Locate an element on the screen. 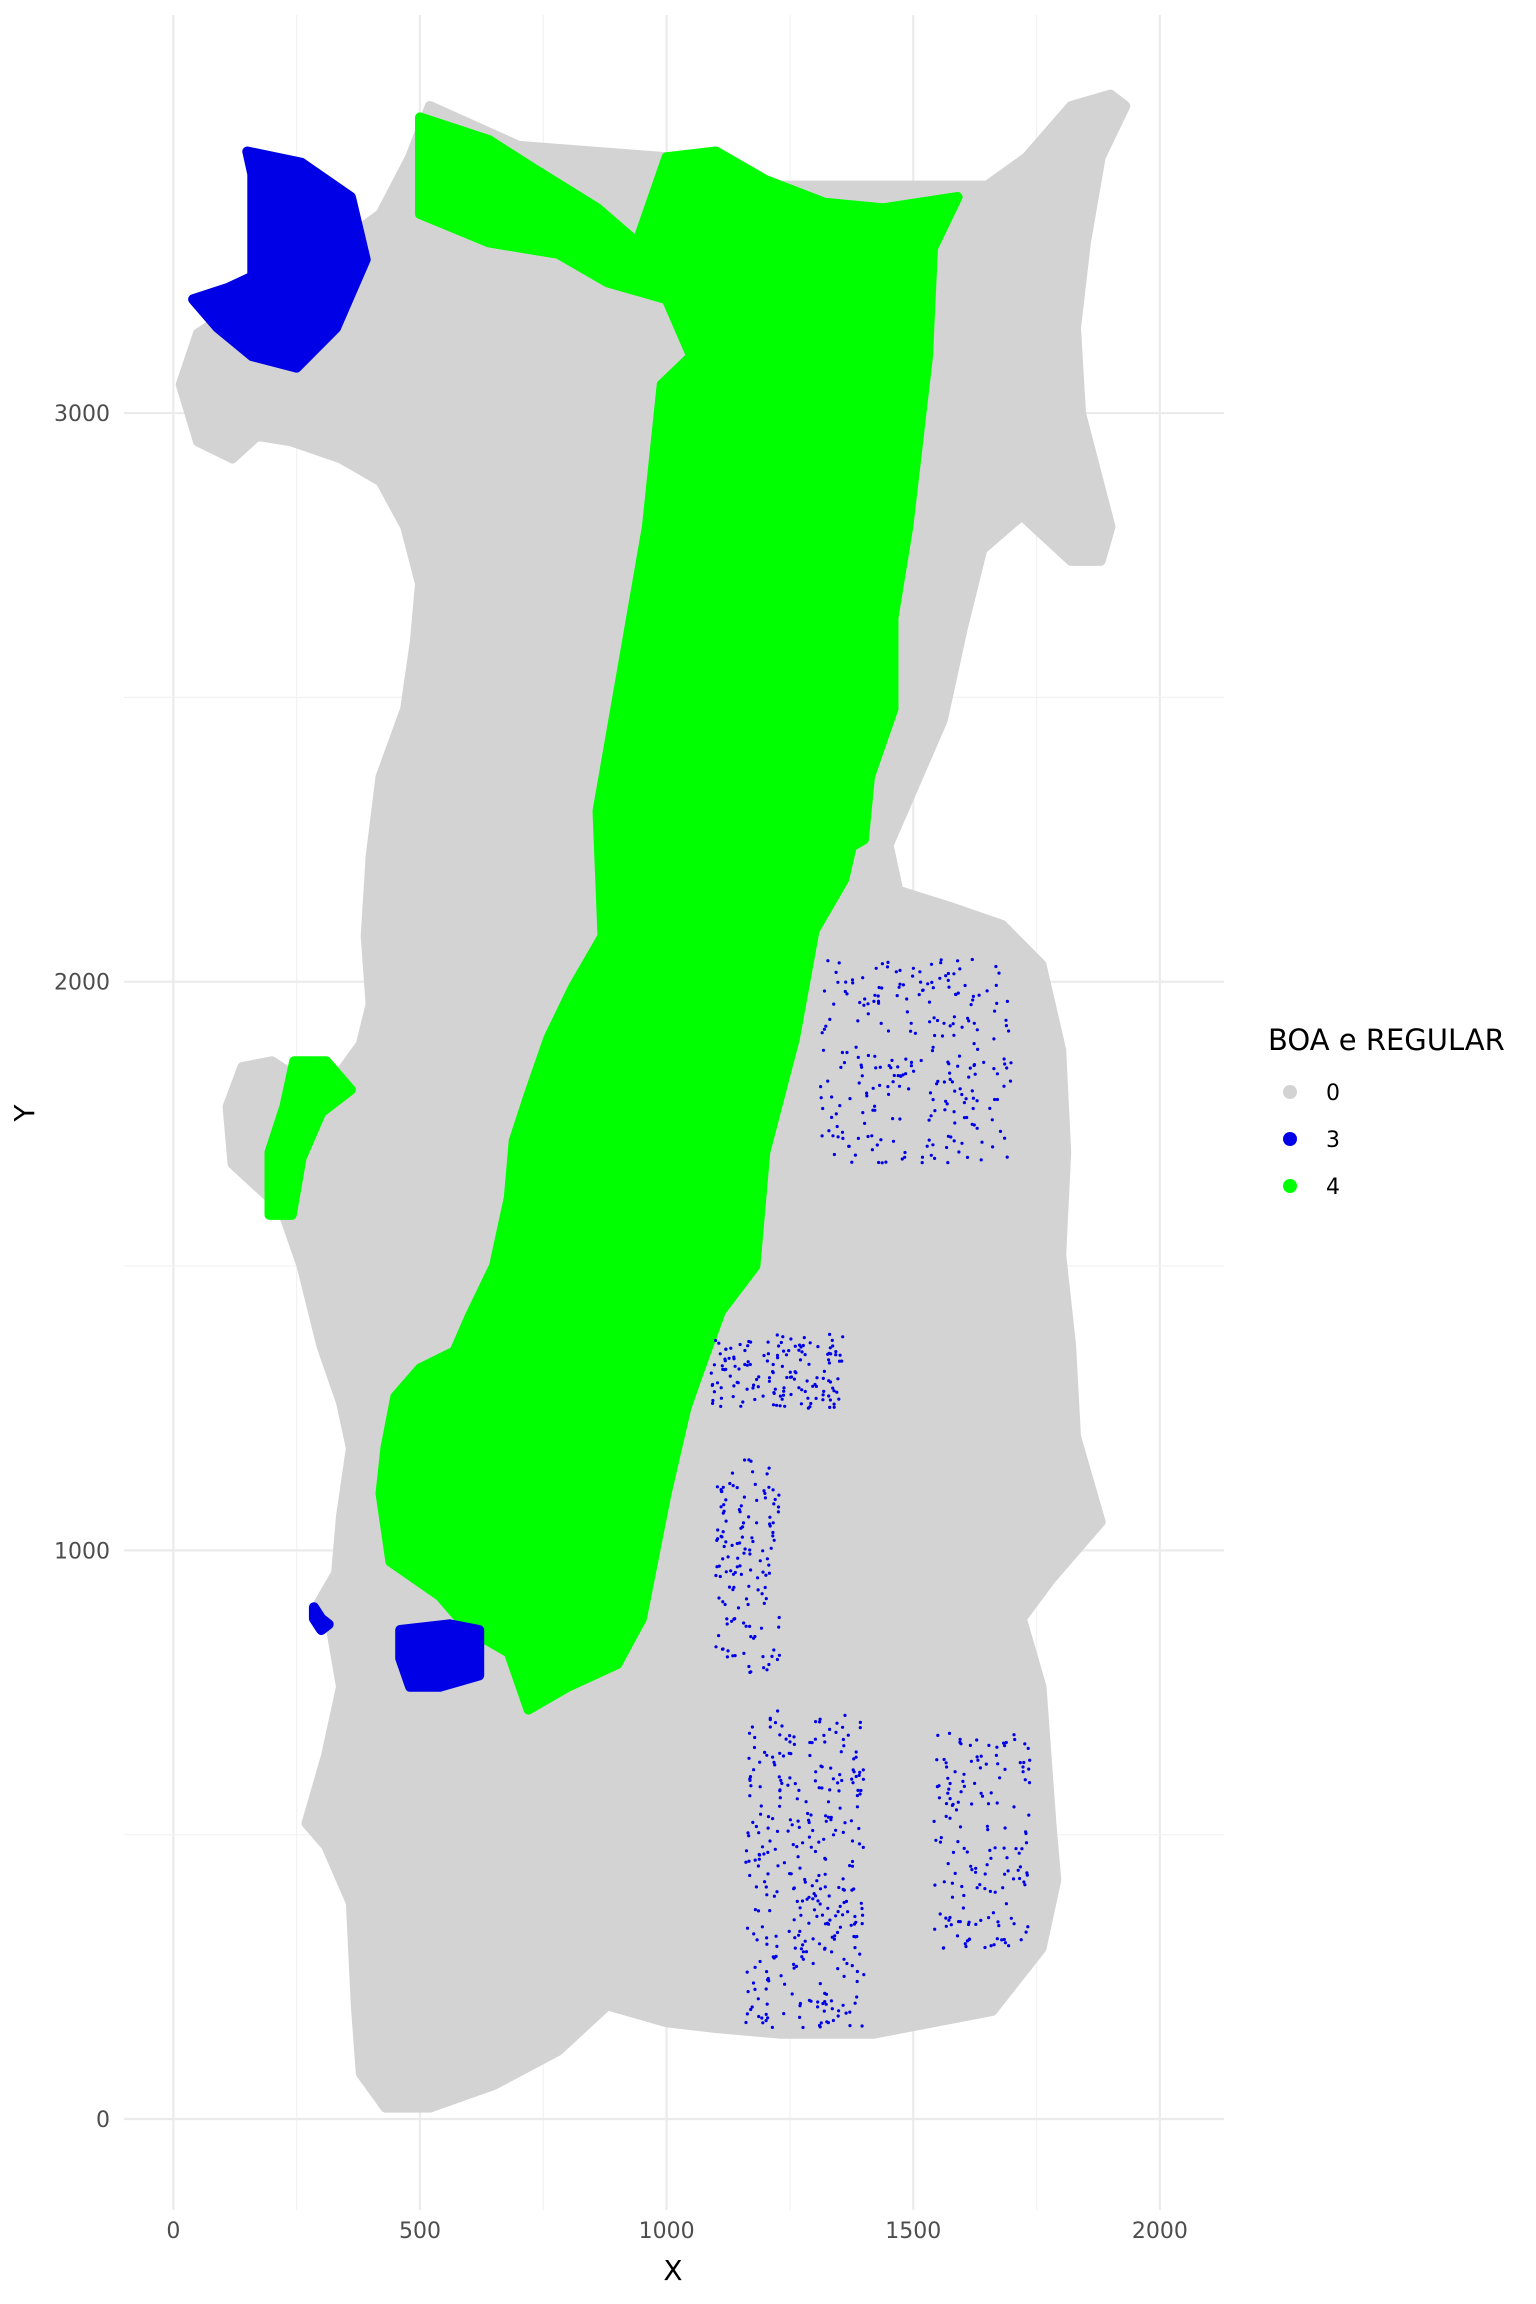 Image resolution: width=1536 pixels, height=2304 pixels. legend-label-4: 4 is located at coordinates (1333, 1187).